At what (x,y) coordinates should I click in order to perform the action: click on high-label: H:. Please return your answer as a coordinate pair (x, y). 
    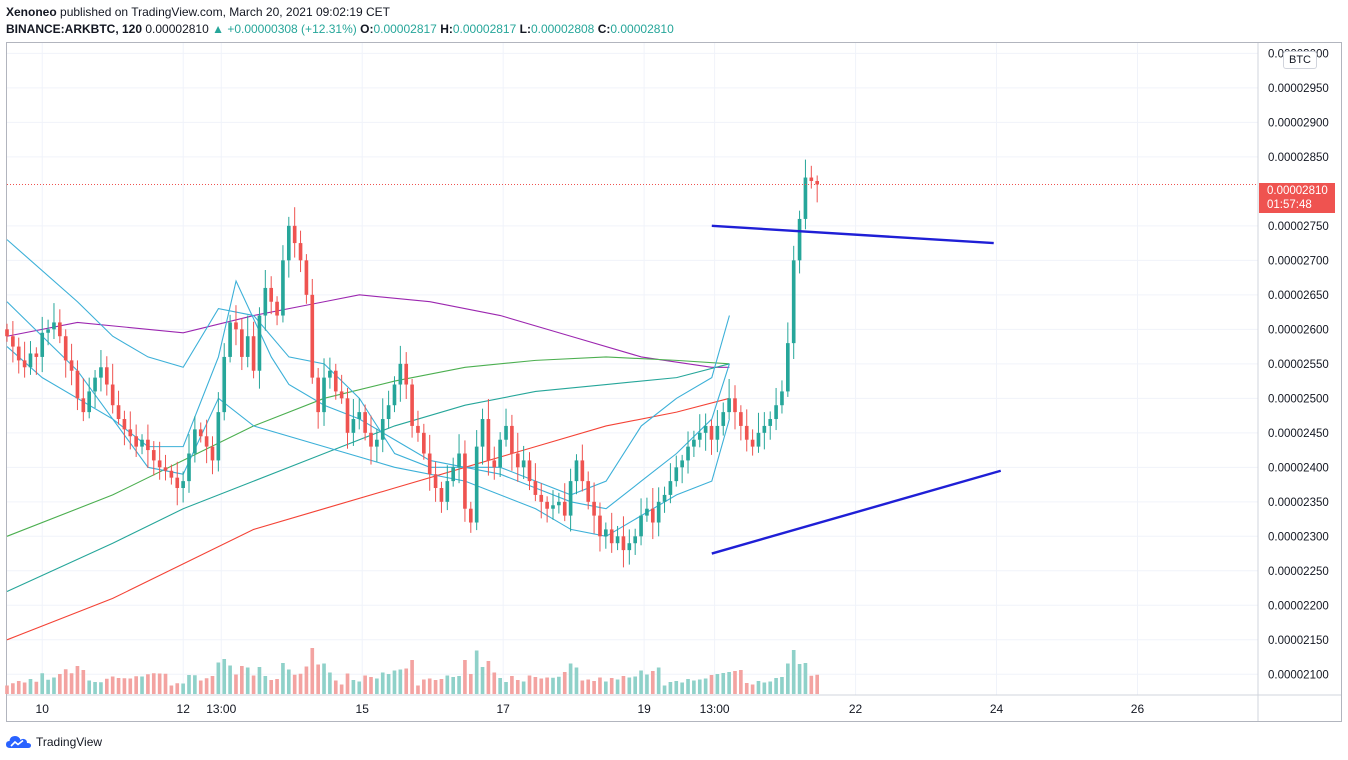
    Looking at the image, I should click on (446, 29).